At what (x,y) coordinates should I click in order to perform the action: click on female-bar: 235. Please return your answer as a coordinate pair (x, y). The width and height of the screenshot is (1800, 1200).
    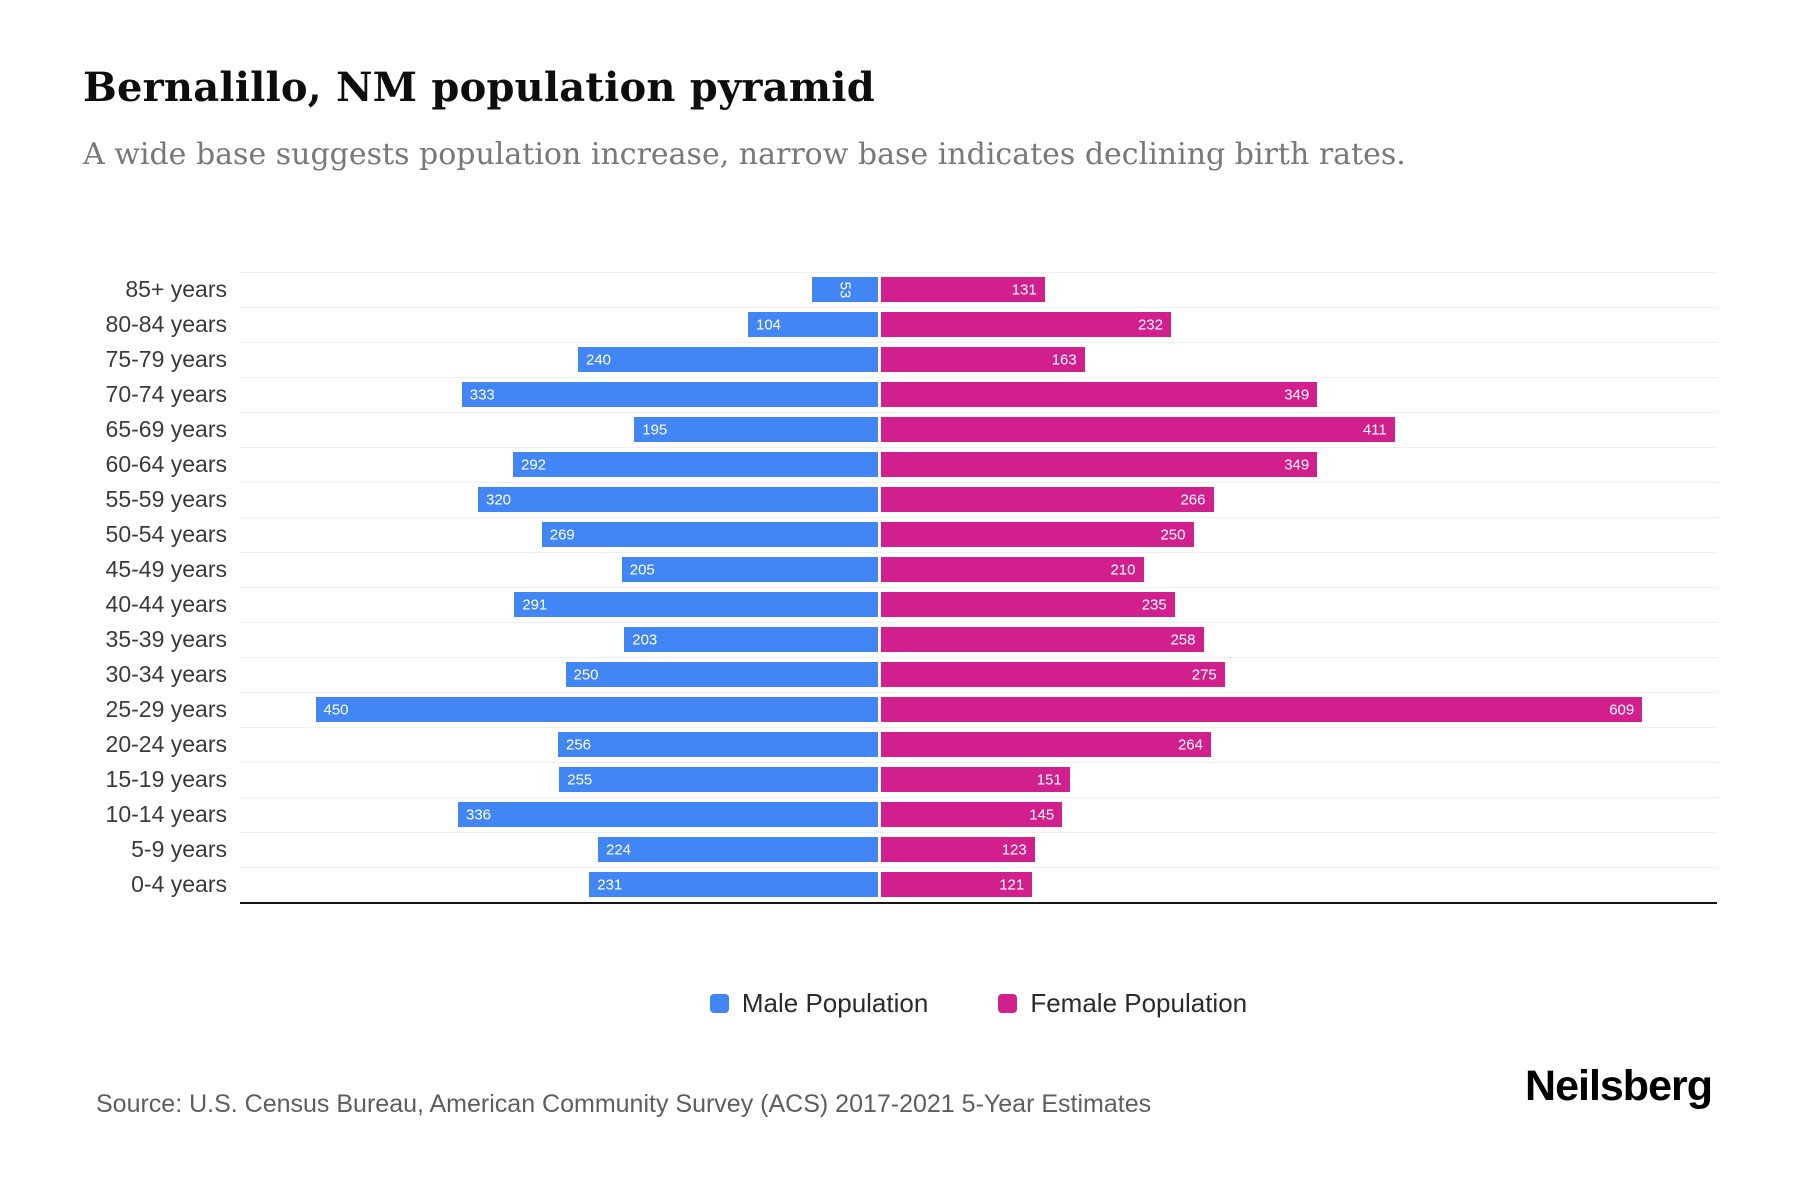
    Looking at the image, I should click on (1028, 604).